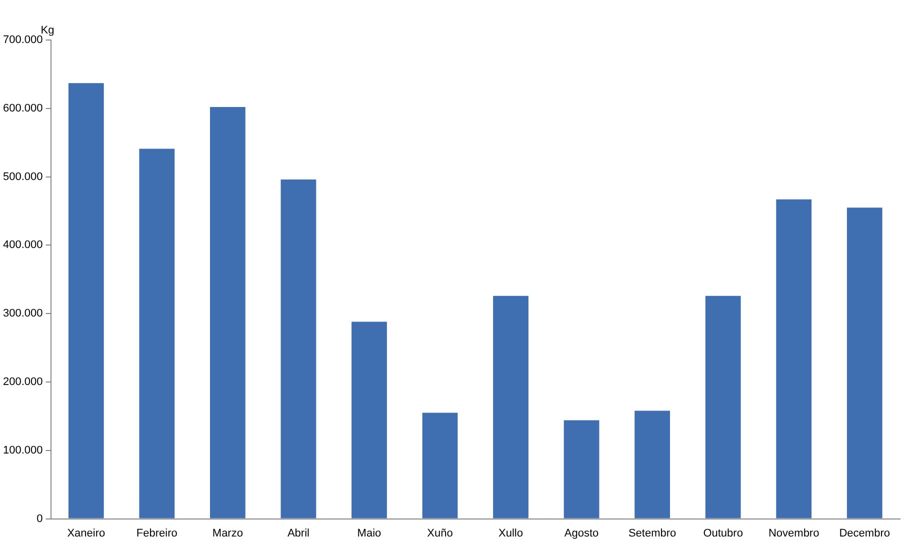 This screenshot has height=549, width=908. What do you see at coordinates (22, 245) in the screenshot?
I see `y-tick-label: 400.000` at bounding box center [22, 245].